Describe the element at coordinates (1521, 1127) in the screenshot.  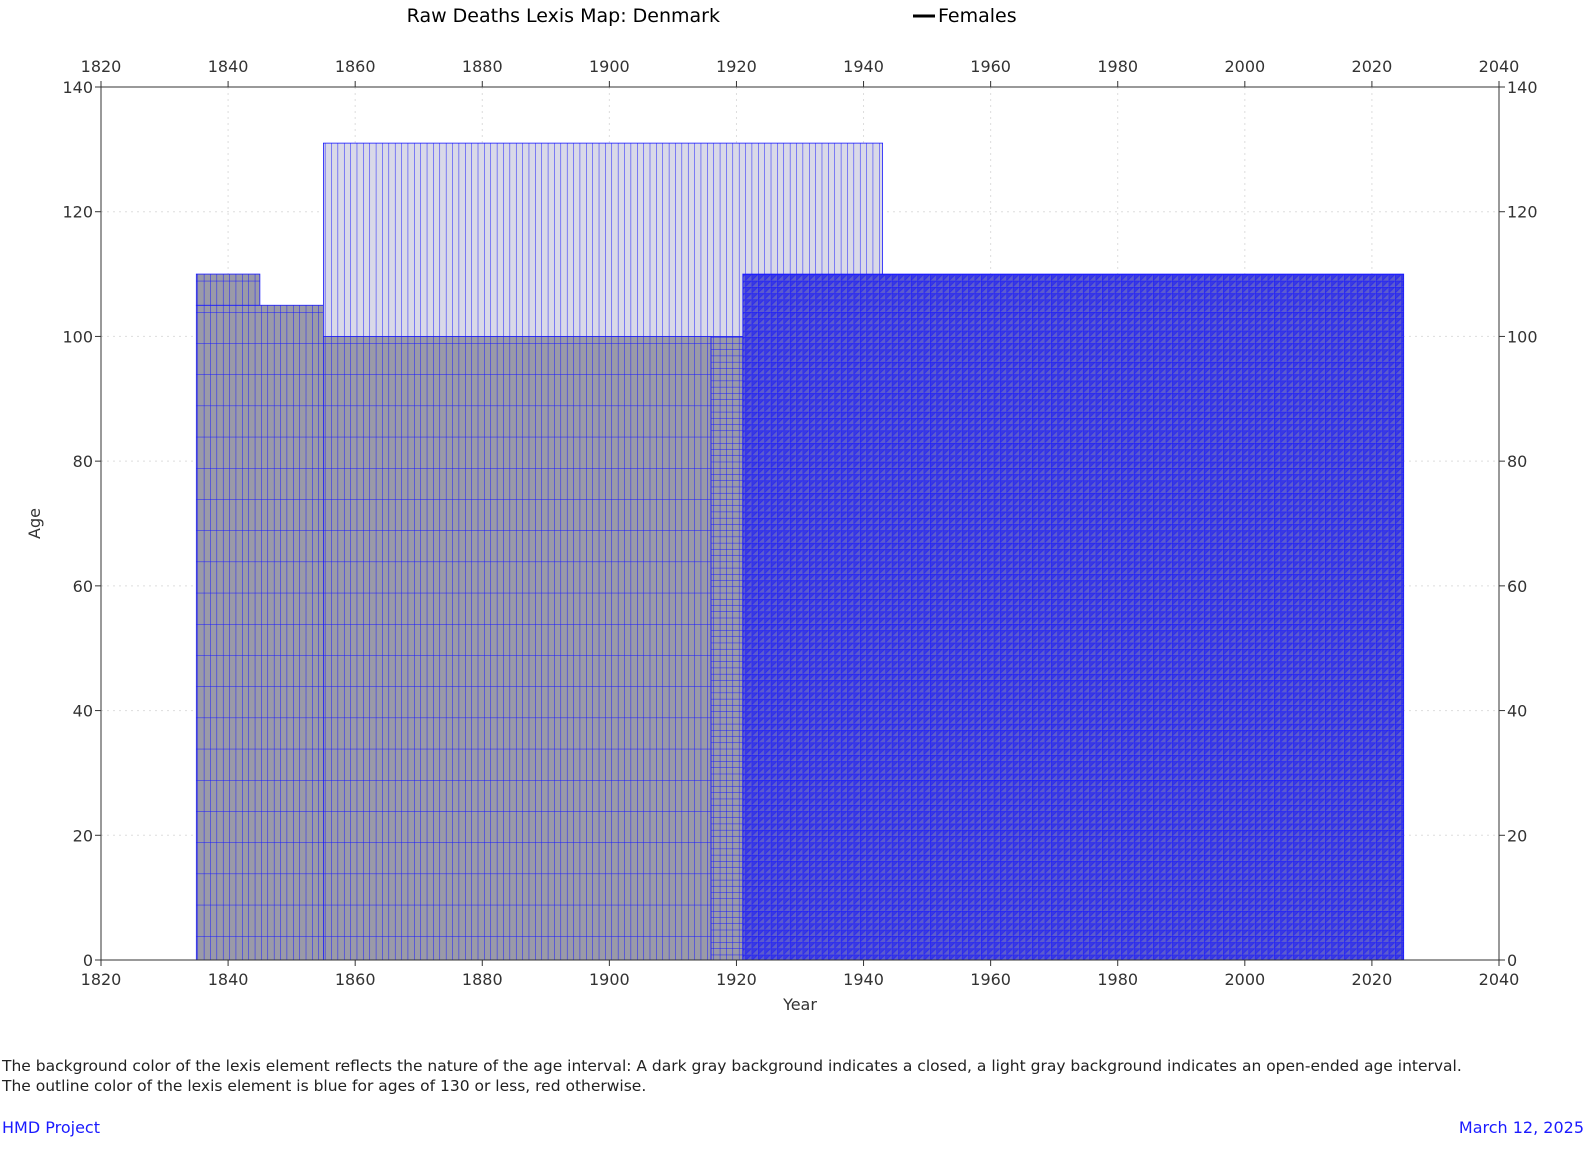
I see `footer-date: March 12, 2025` at that location.